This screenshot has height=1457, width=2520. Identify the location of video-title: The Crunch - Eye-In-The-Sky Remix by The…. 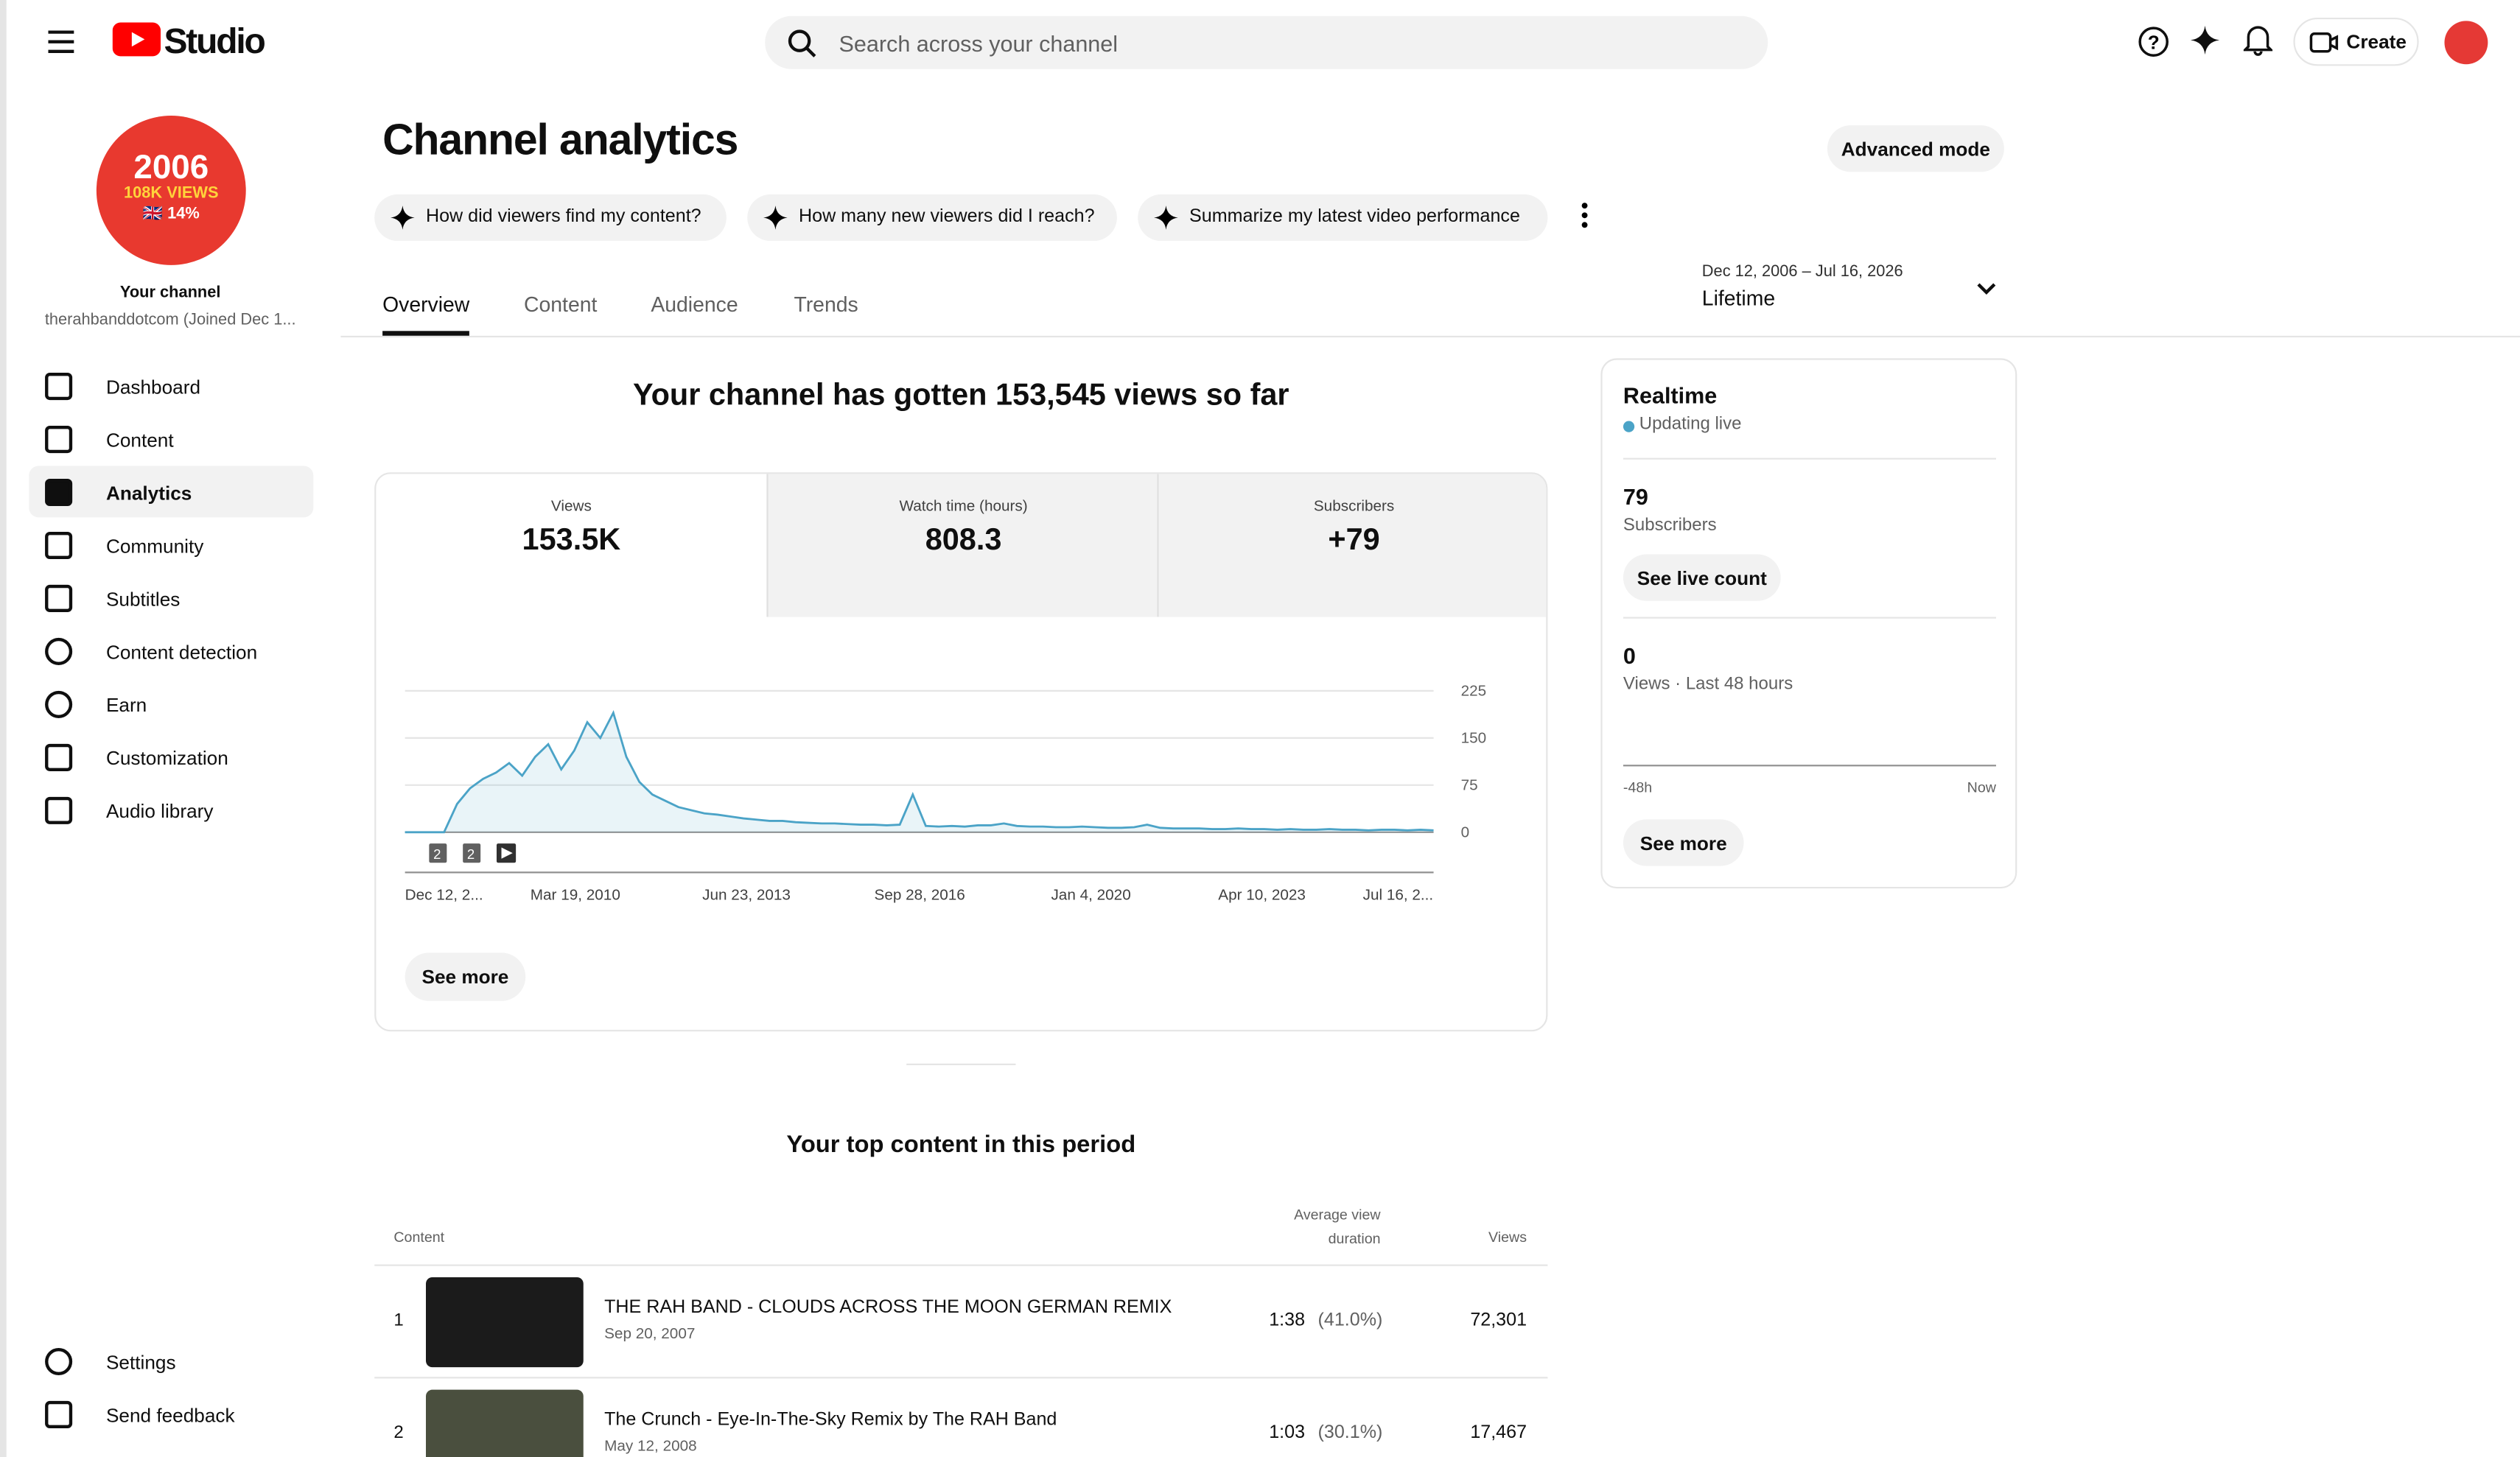
(830, 1420).